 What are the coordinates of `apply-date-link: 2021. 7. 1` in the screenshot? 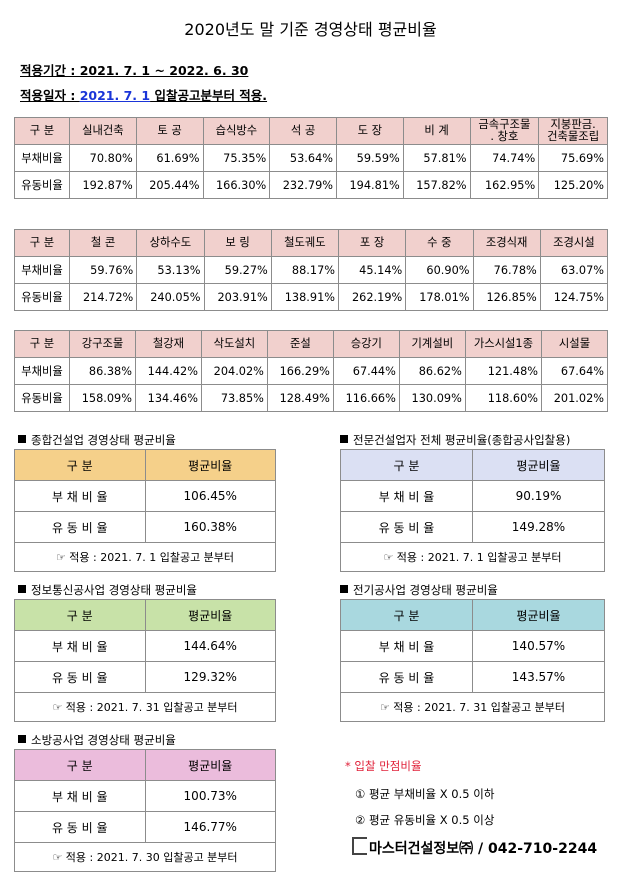 It's located at (115, 95).